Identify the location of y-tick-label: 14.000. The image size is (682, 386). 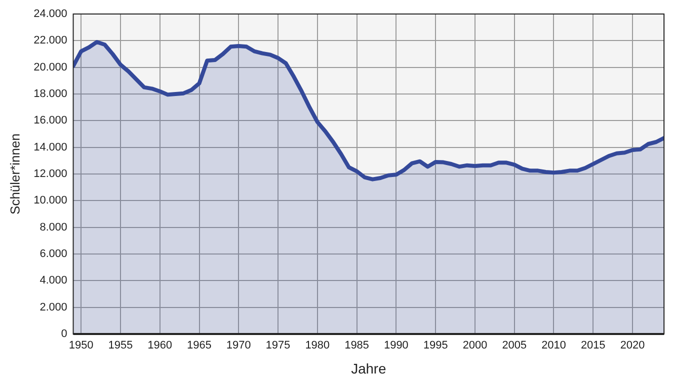
(51, 147).